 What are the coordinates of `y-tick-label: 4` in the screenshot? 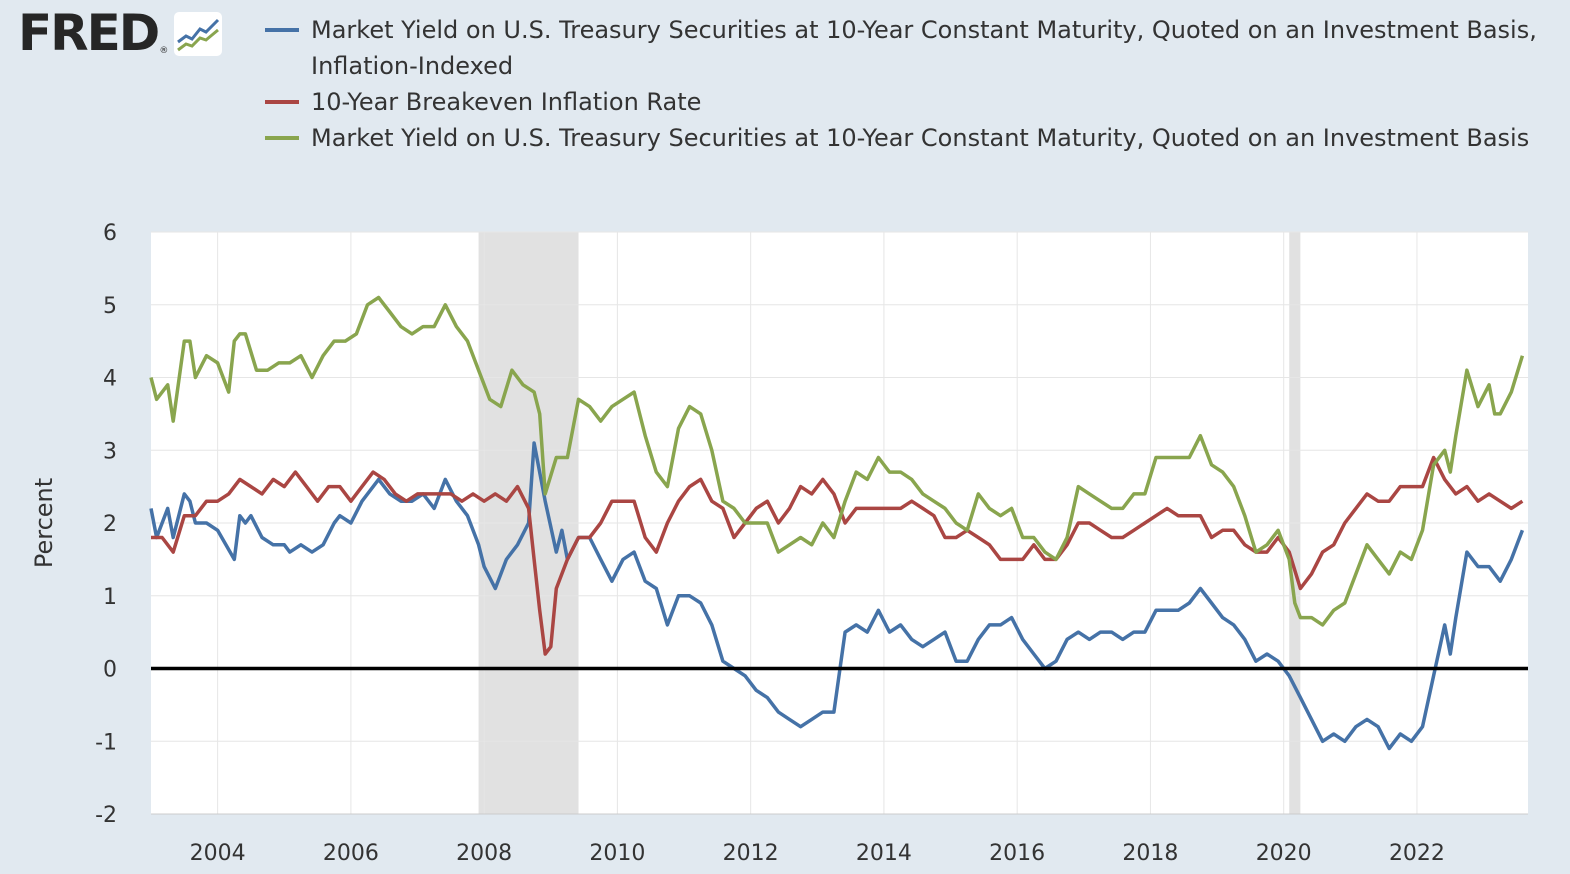 It's located at (110, 379).